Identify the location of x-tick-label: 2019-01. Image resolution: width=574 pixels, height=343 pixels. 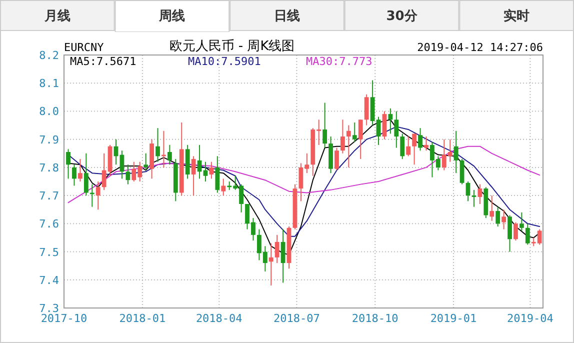
(453, 318).